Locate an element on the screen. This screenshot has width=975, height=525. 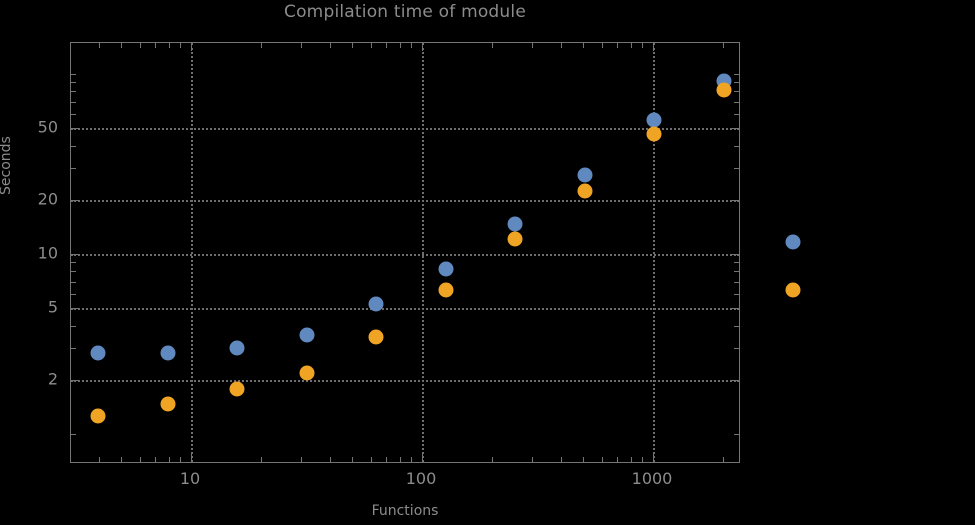
x-axis-title: Functions is located at coordinates (405, 511).